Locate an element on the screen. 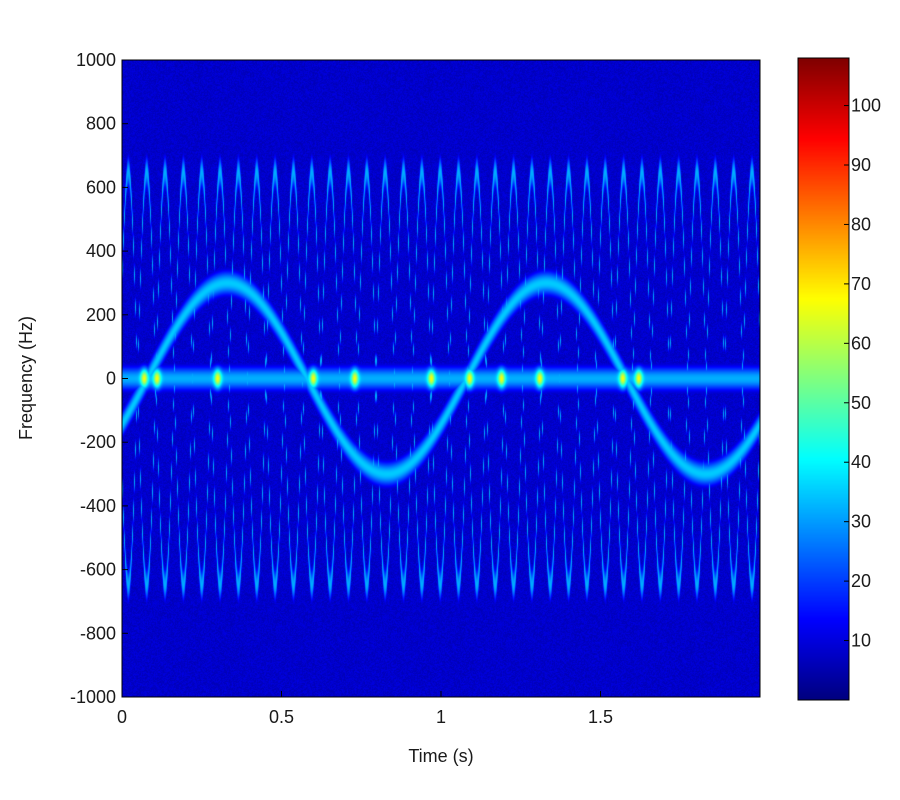 The height and width of the screenshot is (800, 900). colorbar-tick-label: 40 is located at coordinates (861, 462).